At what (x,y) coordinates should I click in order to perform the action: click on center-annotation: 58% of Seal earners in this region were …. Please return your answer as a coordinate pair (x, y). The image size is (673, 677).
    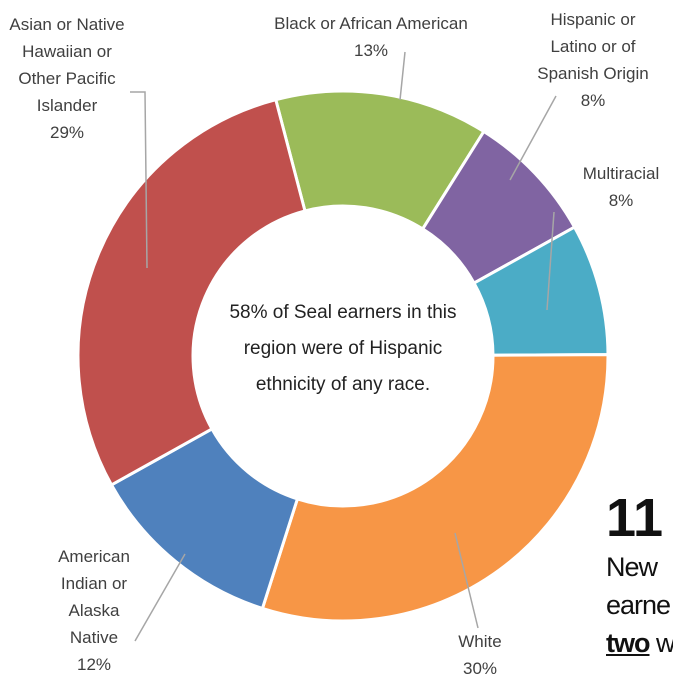
    Looking at the image, I should click on (343, 348).